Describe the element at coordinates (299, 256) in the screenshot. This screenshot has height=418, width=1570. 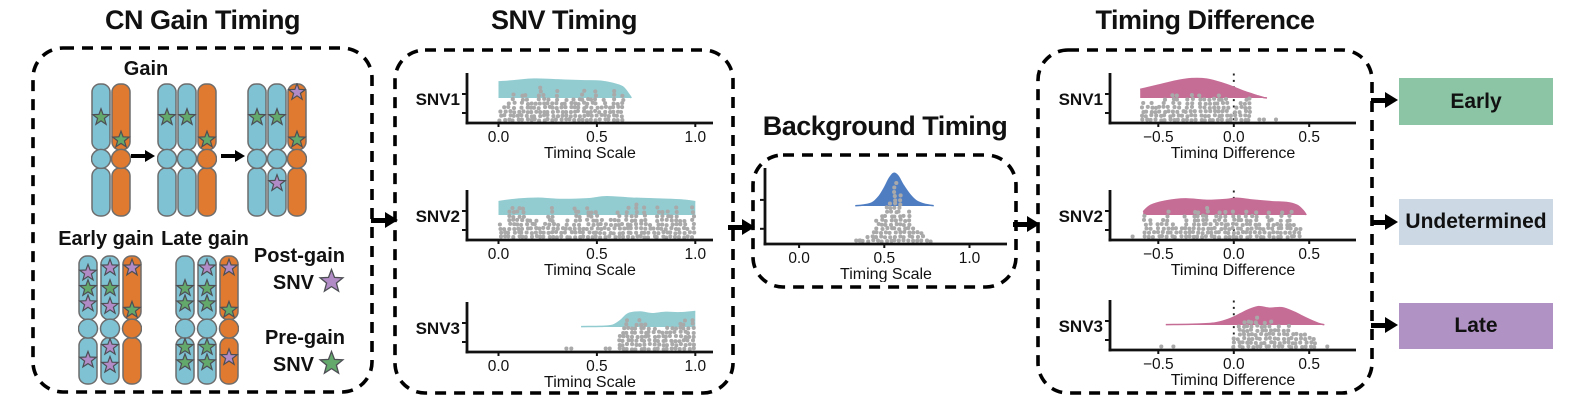
I see `legend-post-gain-line1: Post-gain` at that location.